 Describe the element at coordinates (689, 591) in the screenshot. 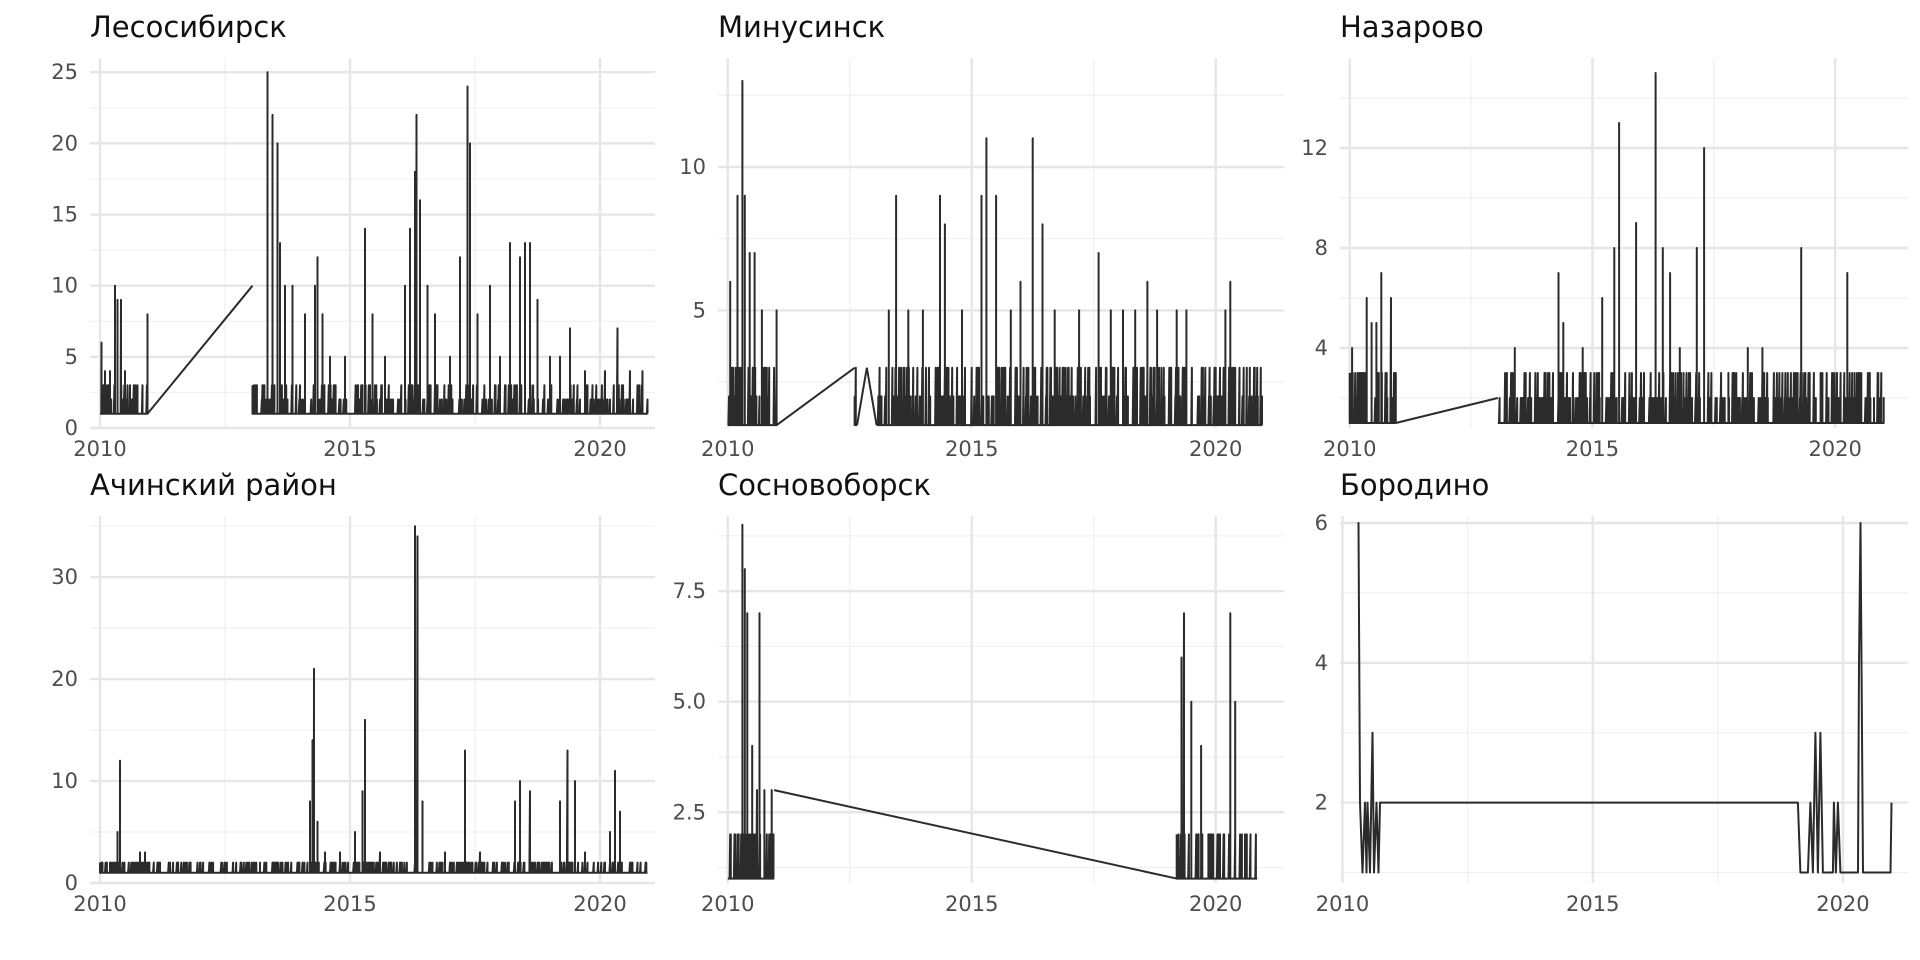

I see `y-tick-label: 7.5` at that location.